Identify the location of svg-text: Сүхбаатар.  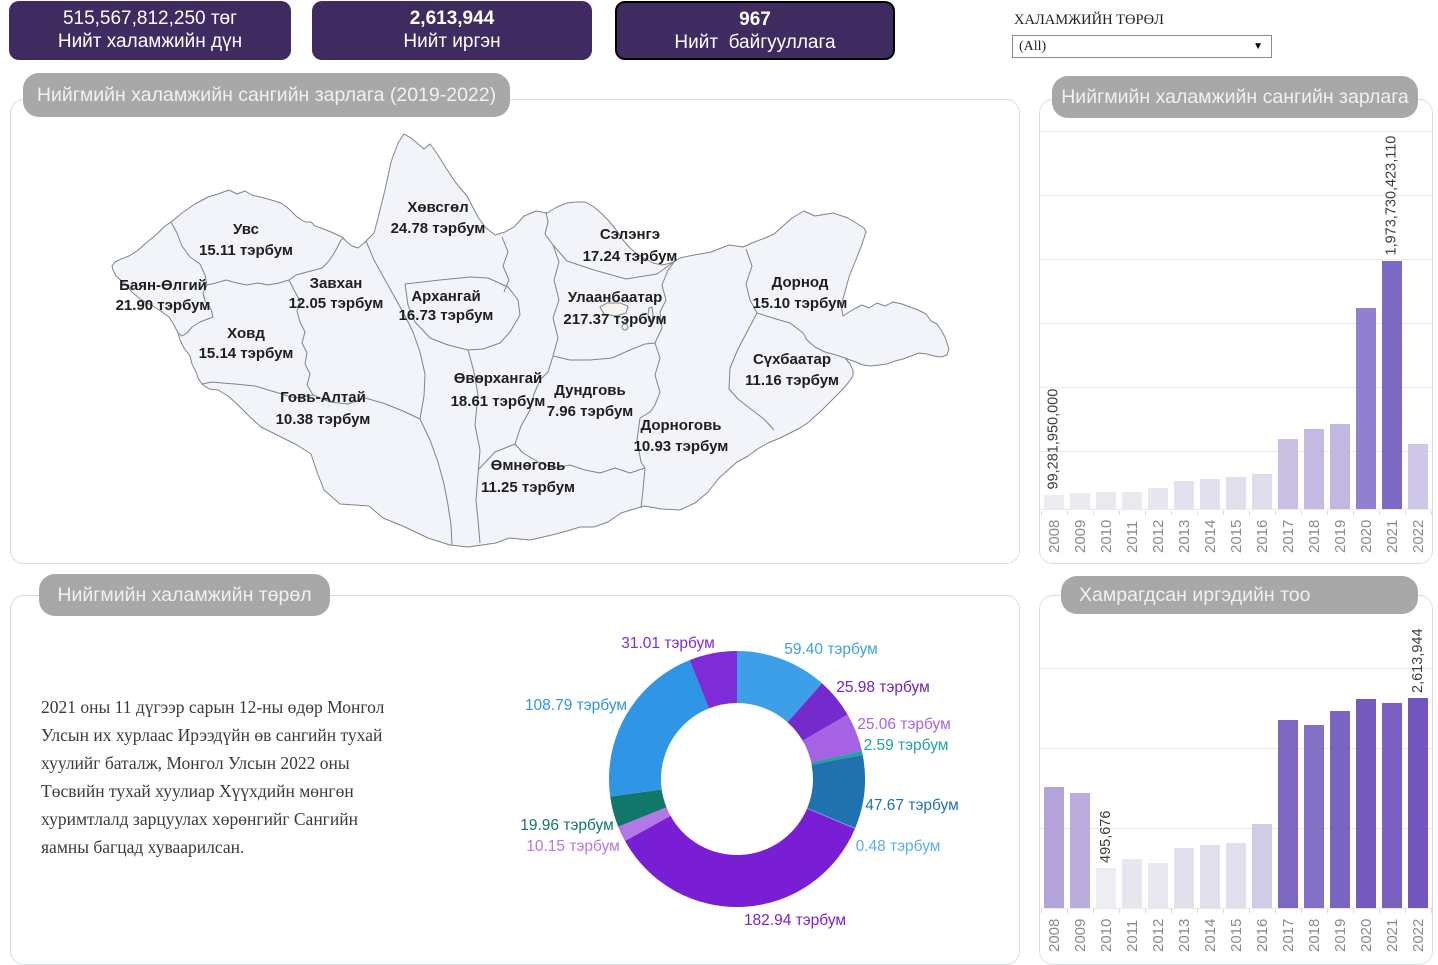
(792, 359).